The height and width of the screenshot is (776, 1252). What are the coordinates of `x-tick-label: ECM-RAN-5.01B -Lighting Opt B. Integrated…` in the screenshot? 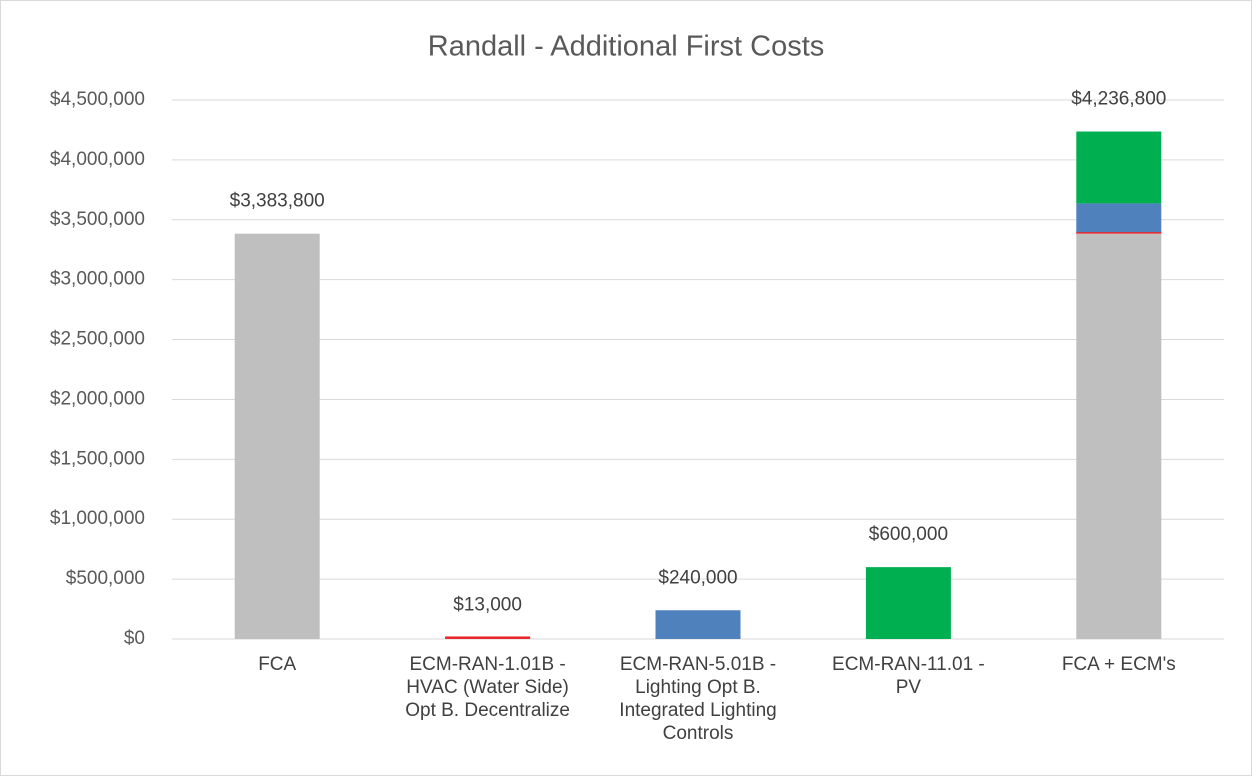 It's located at (697, 699).